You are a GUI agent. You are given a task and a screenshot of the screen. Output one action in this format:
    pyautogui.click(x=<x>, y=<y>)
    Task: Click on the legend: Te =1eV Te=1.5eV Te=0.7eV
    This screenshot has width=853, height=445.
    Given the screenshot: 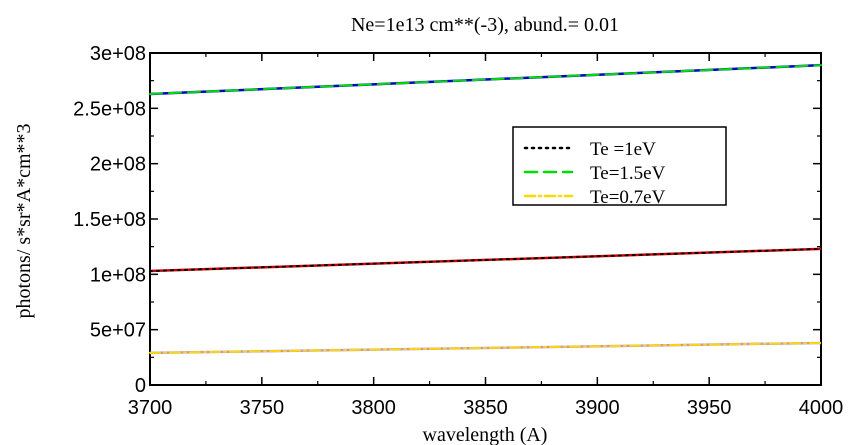 What is the action you would take?
    pyautogui.click(x=619, y=167)
    